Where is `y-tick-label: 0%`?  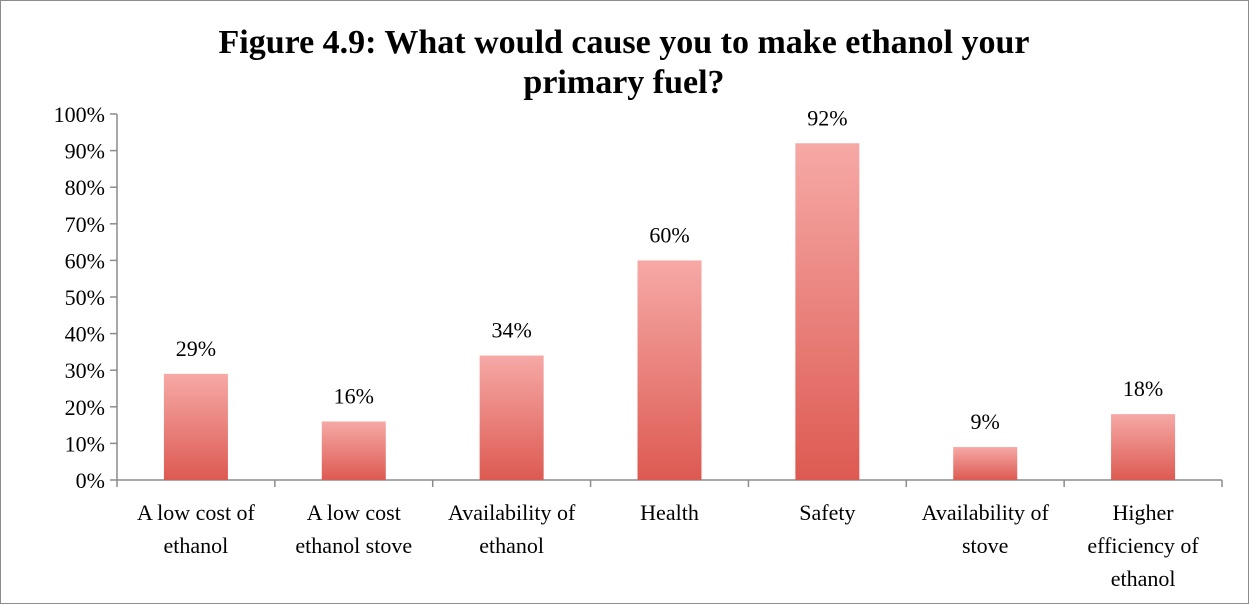
y-tick-label: 0% is located at coordinates (90, 480).